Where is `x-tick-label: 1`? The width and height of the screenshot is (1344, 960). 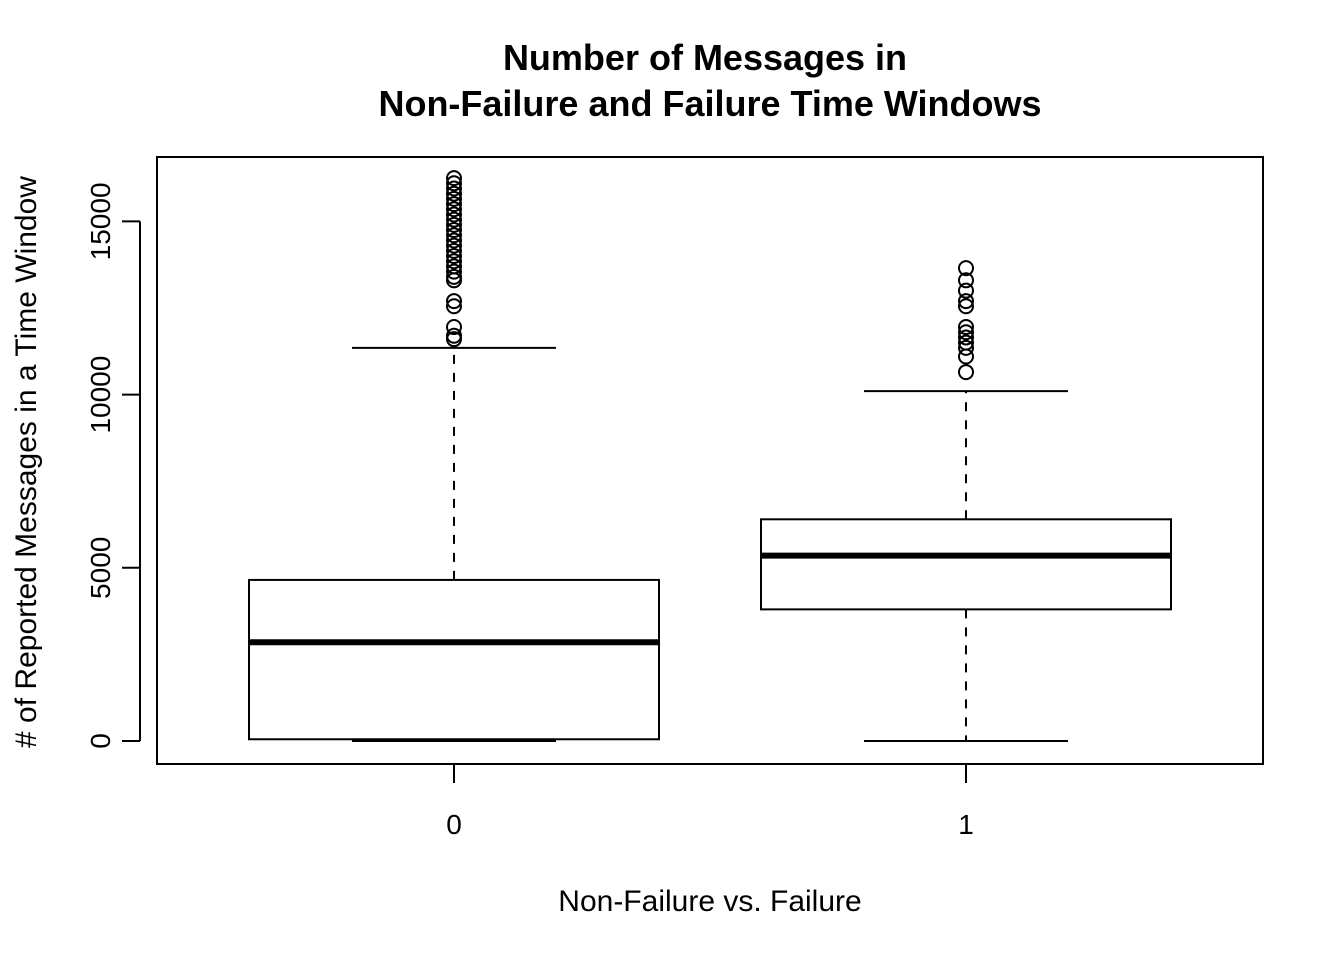 x-tick-label: 1 is located at coordinates (966, 824).